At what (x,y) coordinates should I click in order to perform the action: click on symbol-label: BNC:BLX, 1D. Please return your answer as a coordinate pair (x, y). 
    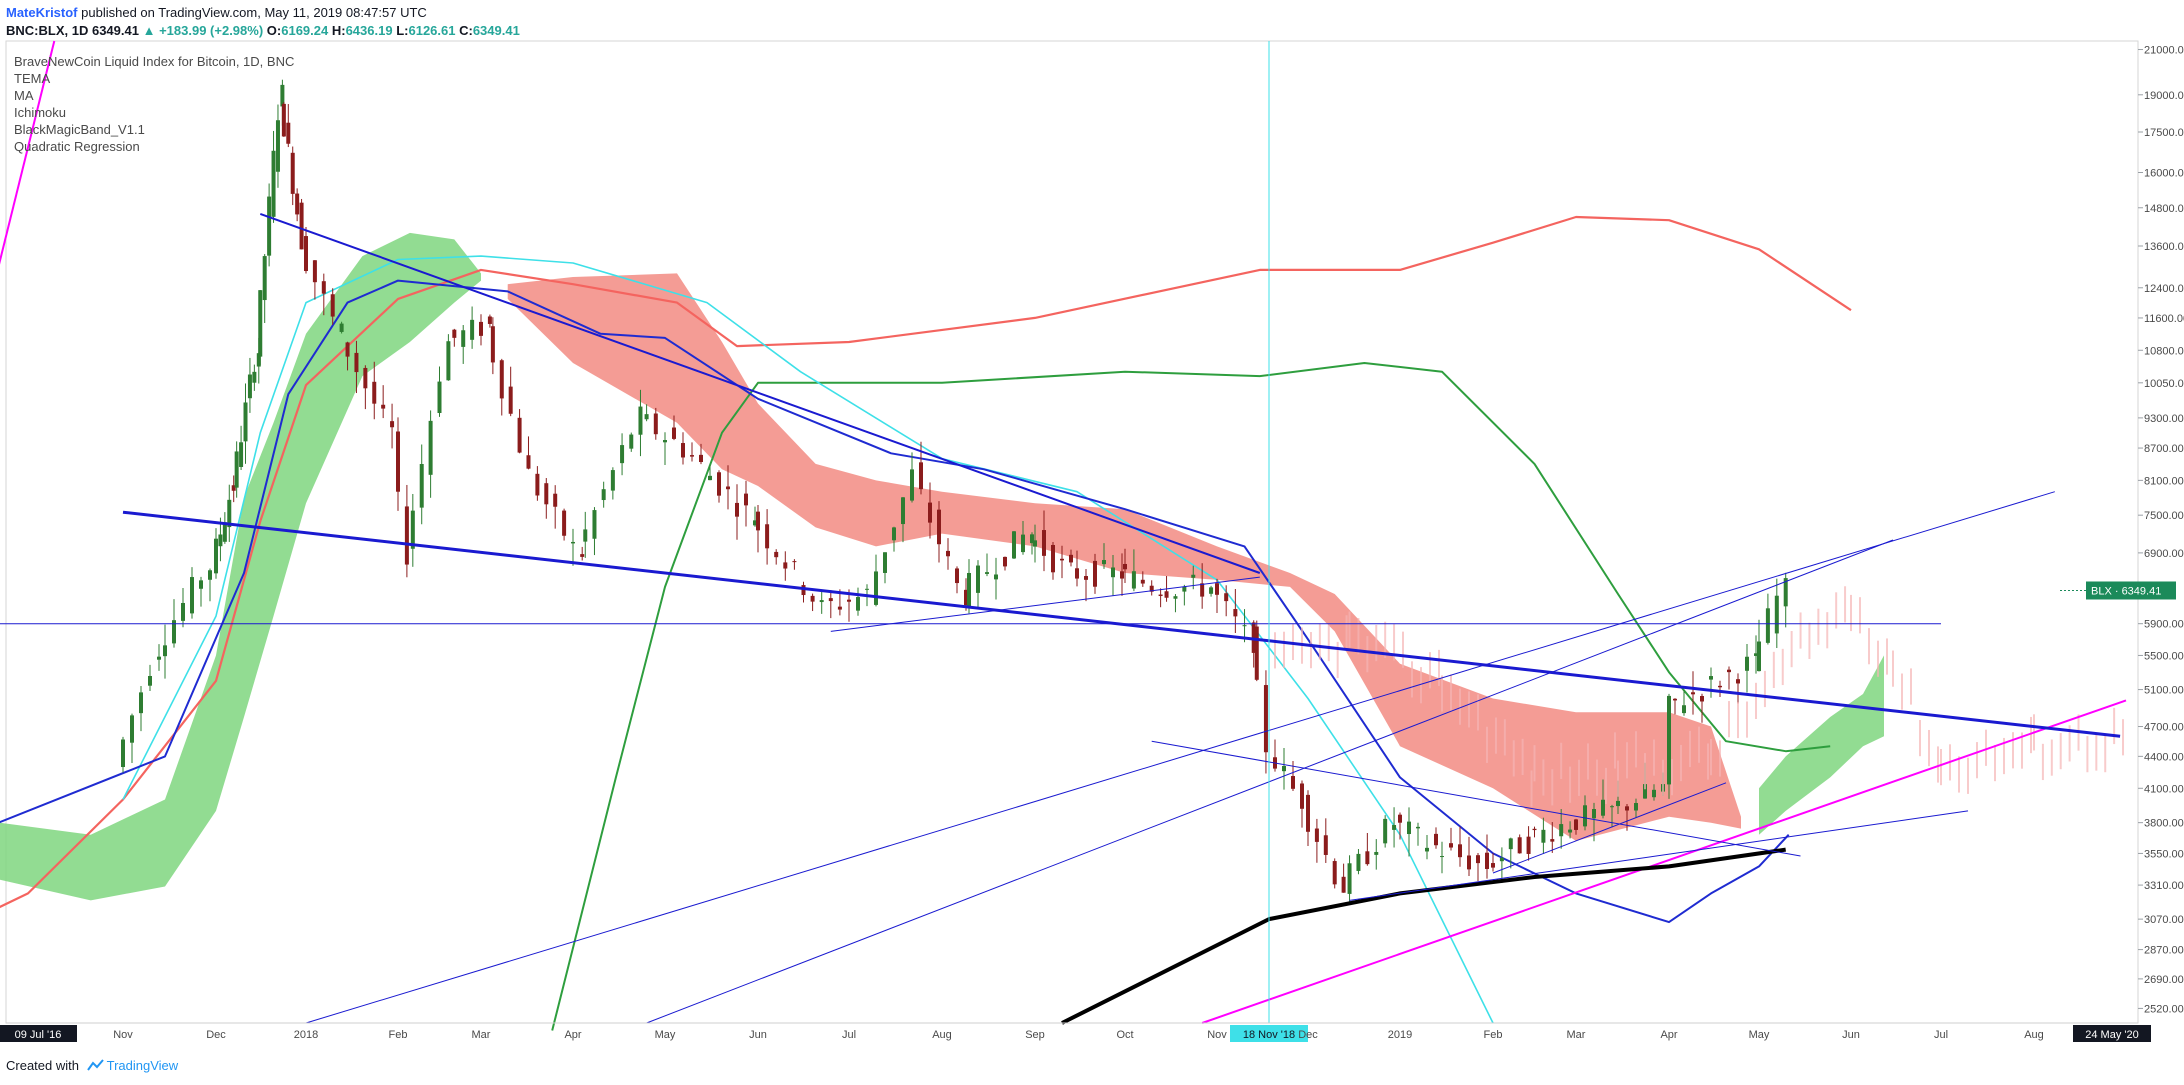
    Looking at the image, I should click on (47, 30).